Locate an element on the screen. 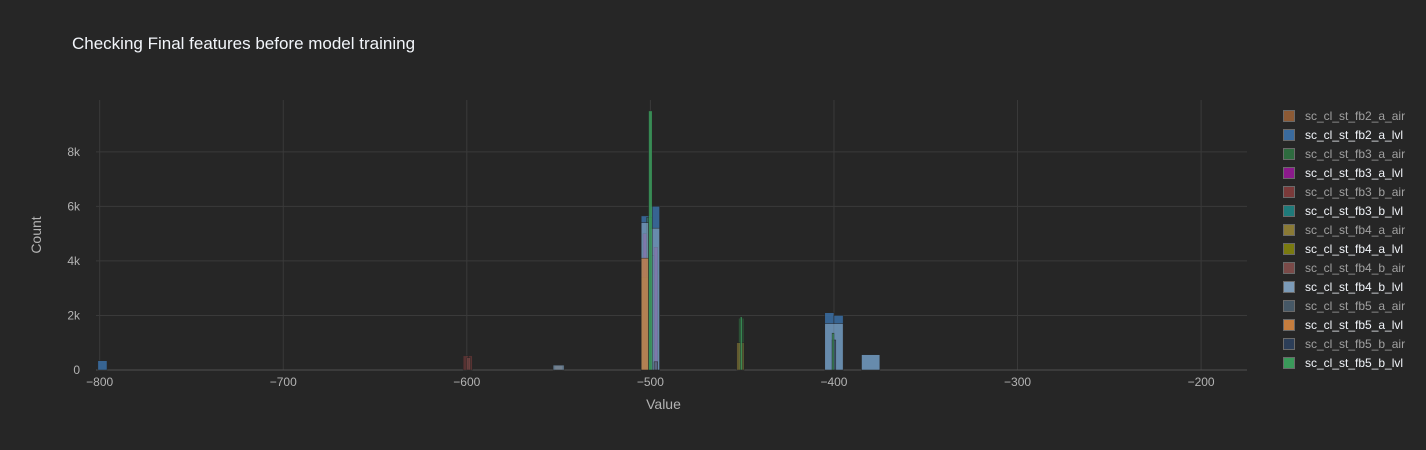 This screenshot has height=450, width=1426. legend-label: sc_cl_st_fb3_b_lvl is located at coordinates (1354, 210).